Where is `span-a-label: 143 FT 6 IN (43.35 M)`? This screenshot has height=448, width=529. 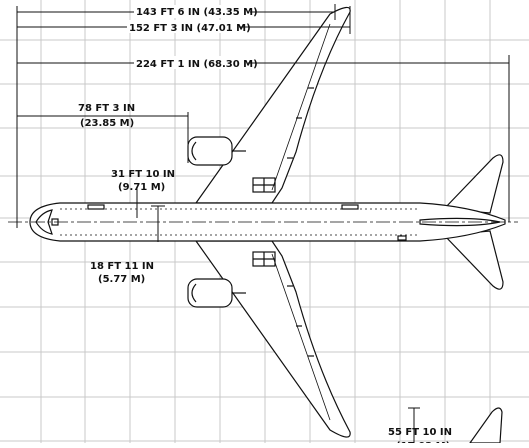 span-a-label: 143 FT 6 IN (43.35 M) is located at coordinates (197, 12).